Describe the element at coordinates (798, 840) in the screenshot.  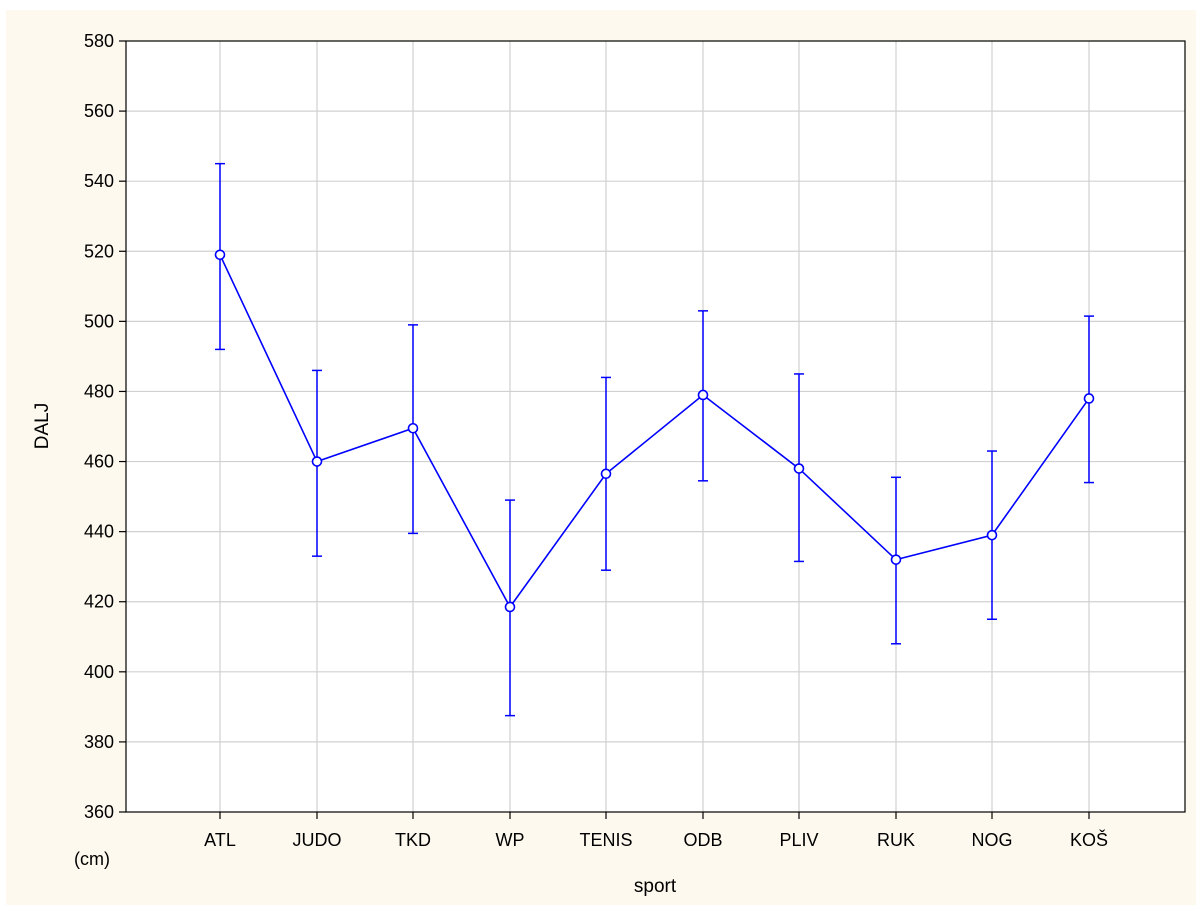
I see `x-tick-label: PLIV` at that location.